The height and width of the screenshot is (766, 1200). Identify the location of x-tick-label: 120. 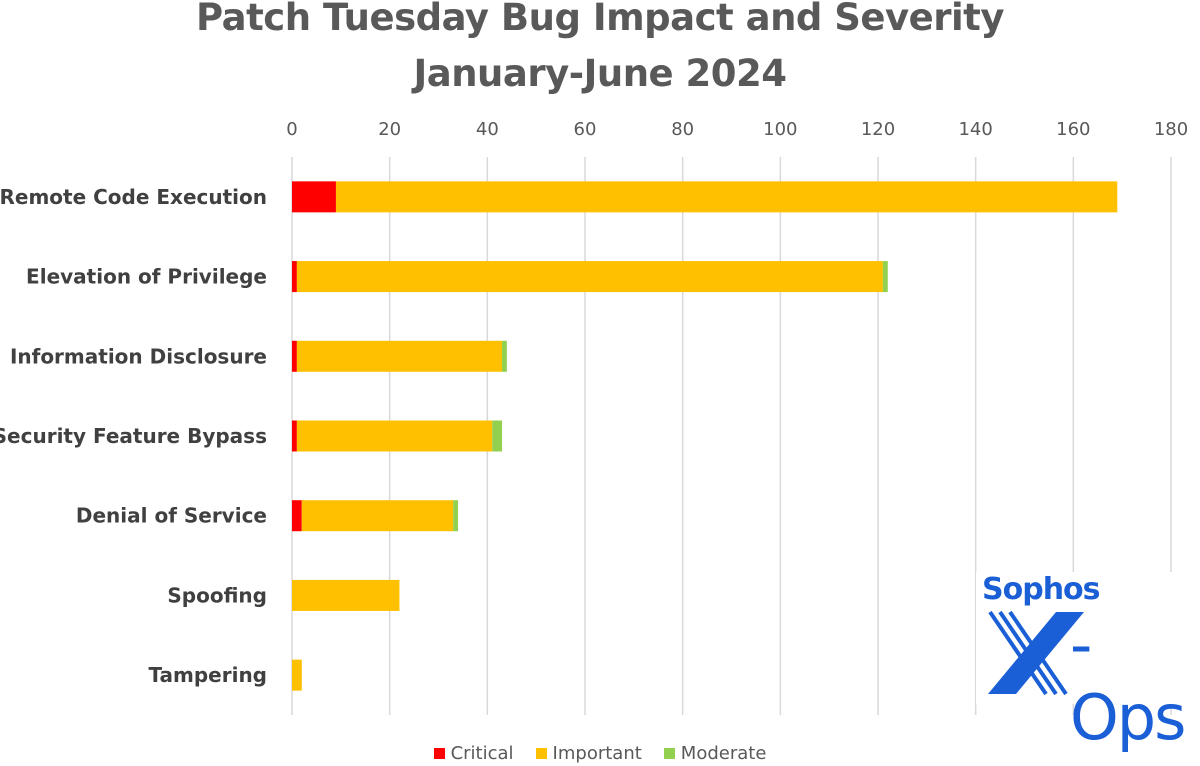
(878, 129).